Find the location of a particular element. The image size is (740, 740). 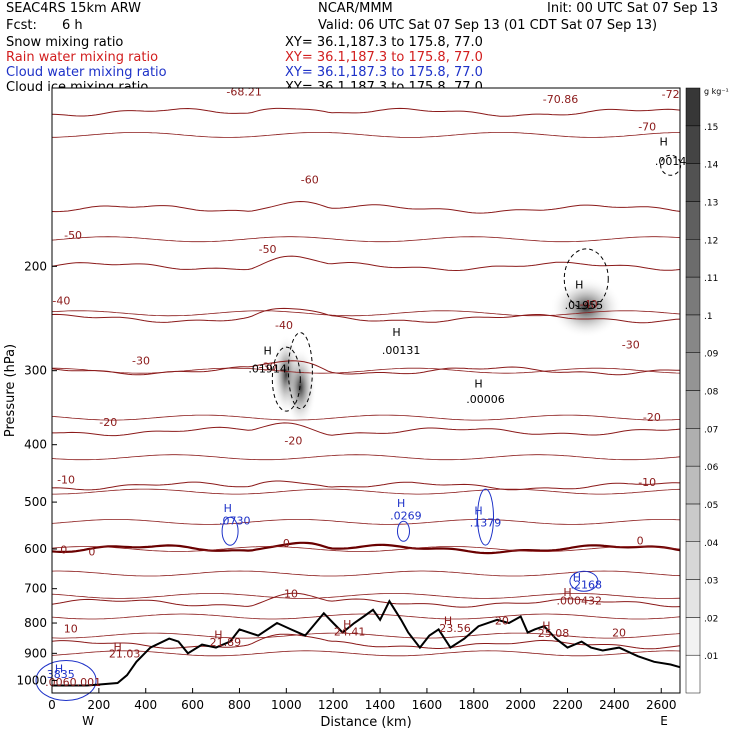

snow-maximum-label: .00131 is located at coordinates (401, 350).